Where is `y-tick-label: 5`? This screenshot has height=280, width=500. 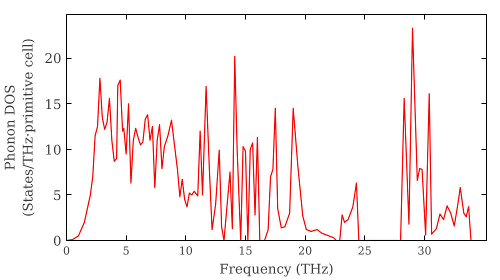
y-tick-label: 5 is located at coordinates (57, 196).